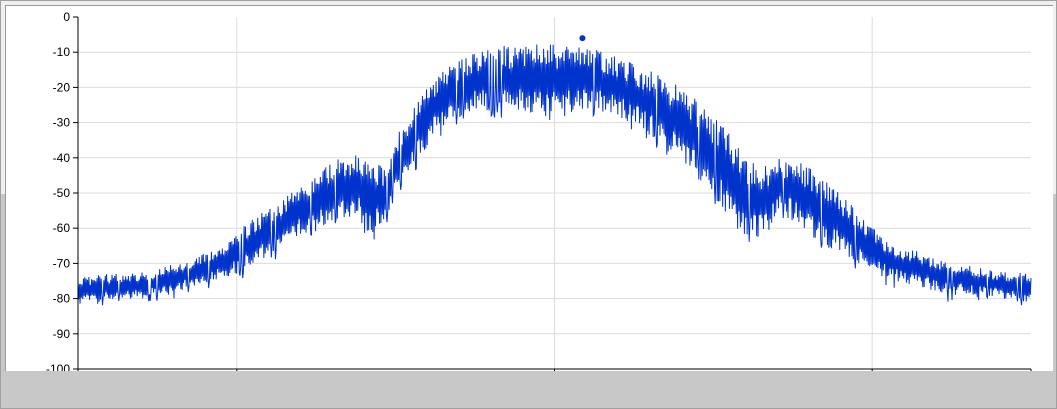  I want to click on y-tick-label: -30, so click(62, 123).